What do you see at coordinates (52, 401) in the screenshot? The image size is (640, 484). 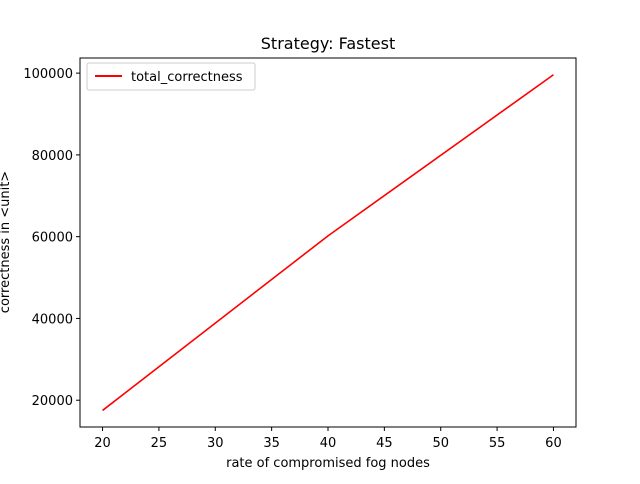 I see `y-tick-label: 20000` at bounding box center [52, 401].